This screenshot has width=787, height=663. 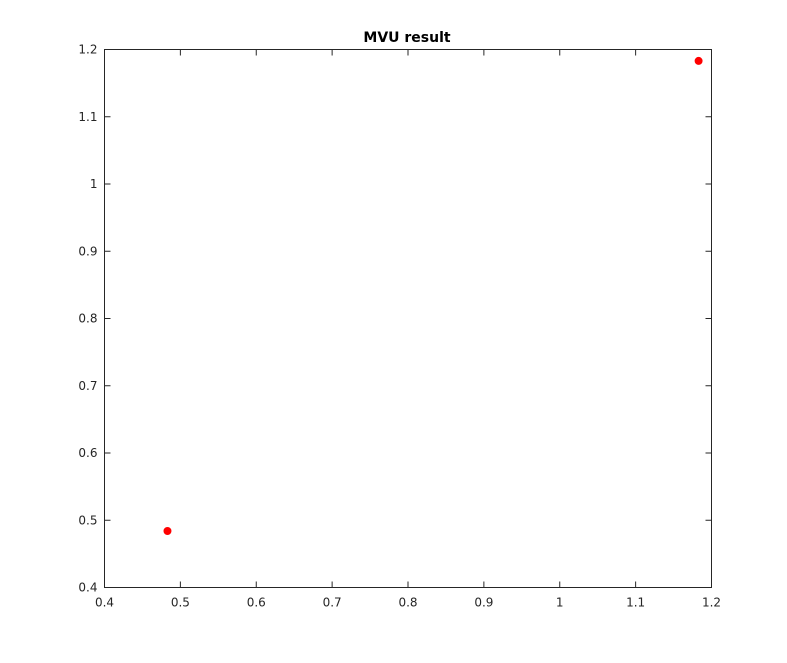 I want to click on y-tick-label: 0.6, so click(x=87, y=453).